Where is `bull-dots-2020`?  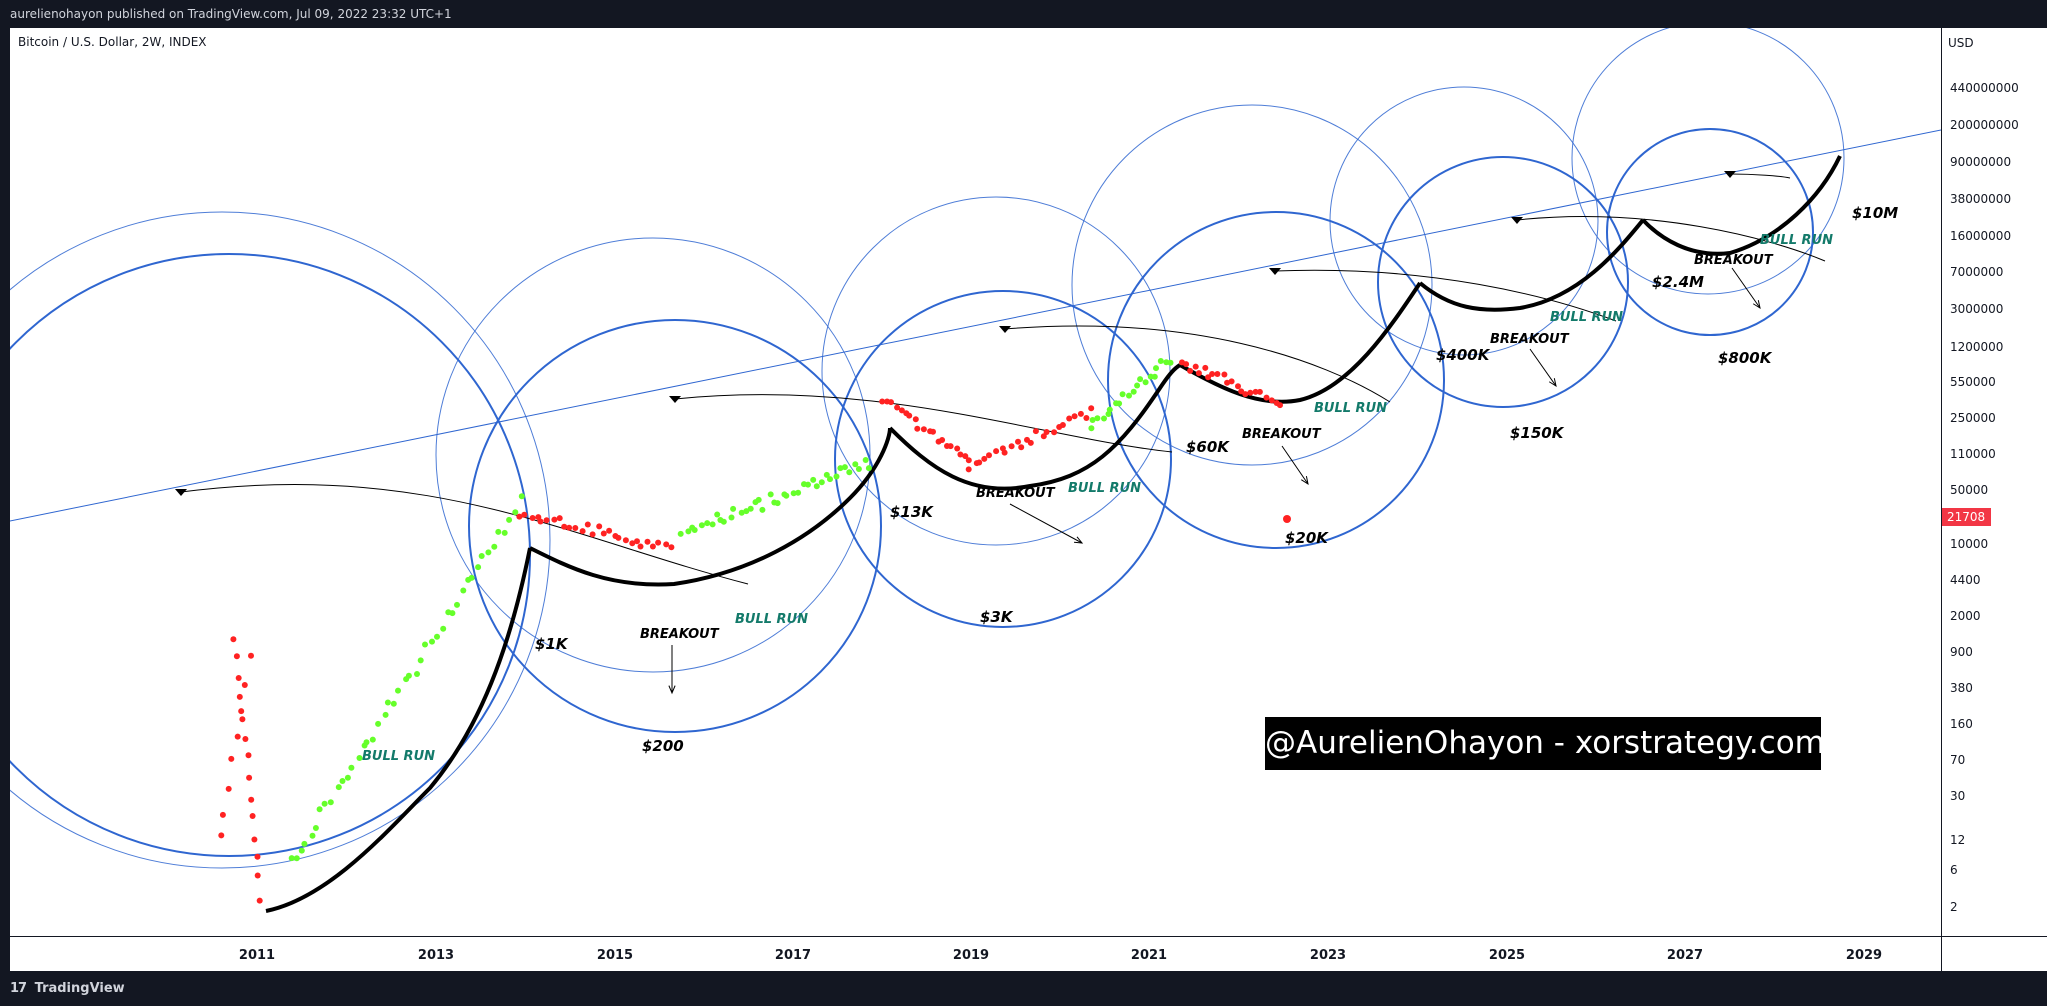
bull-dots-2020 is located at coordinates (1131, 395).